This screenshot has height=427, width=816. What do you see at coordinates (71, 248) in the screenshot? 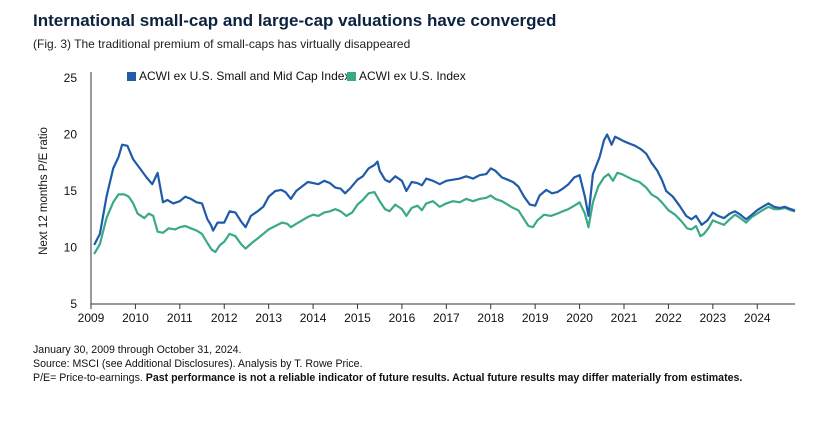
I see `y-tick-label: 10` at bounding box center [71, 248].